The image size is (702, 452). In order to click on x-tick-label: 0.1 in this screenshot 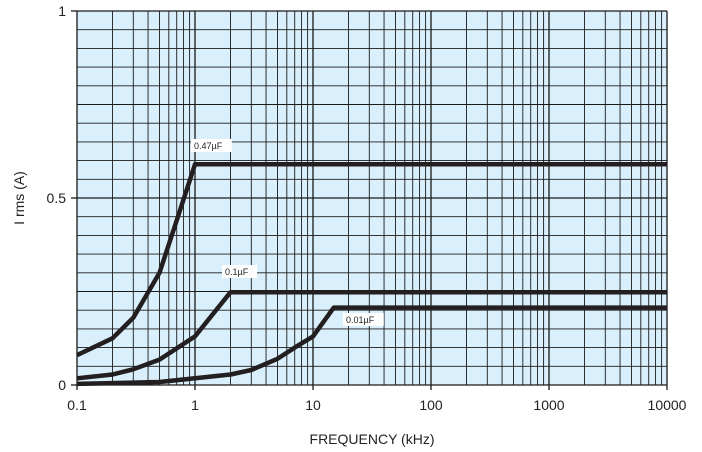, I will do `click(77, 405)`.